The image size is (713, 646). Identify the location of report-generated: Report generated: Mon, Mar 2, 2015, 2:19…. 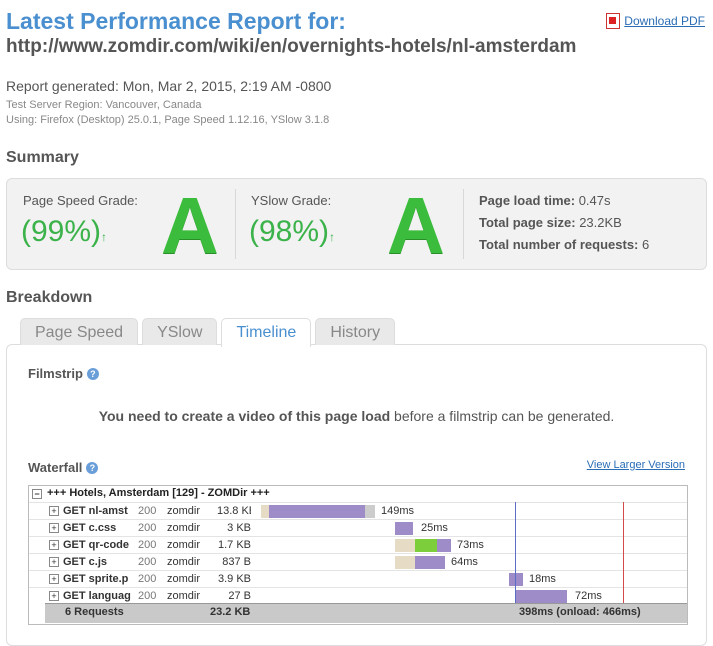
(169, 86).